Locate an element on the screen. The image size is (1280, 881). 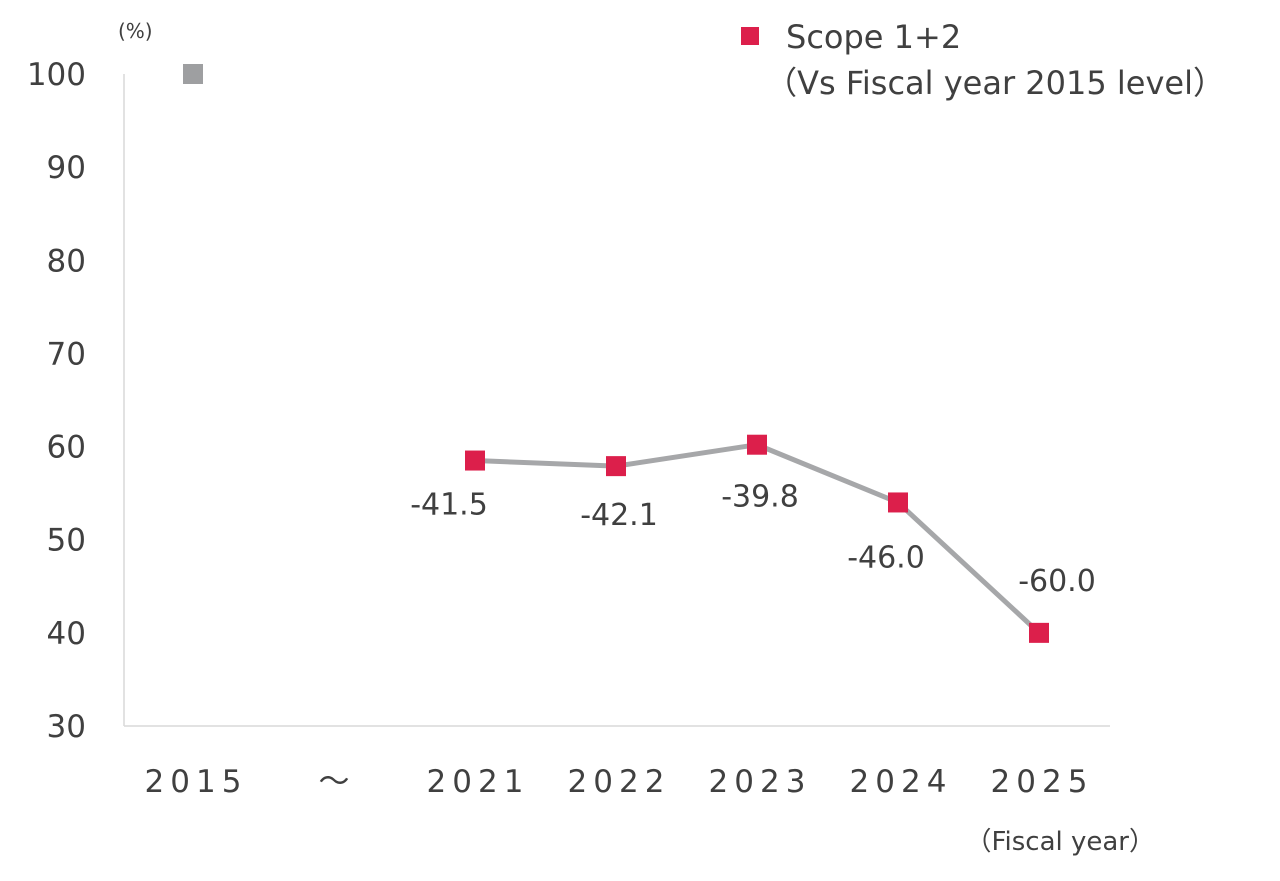
y-tick-label: 50 is located at coordinates (66, 541).